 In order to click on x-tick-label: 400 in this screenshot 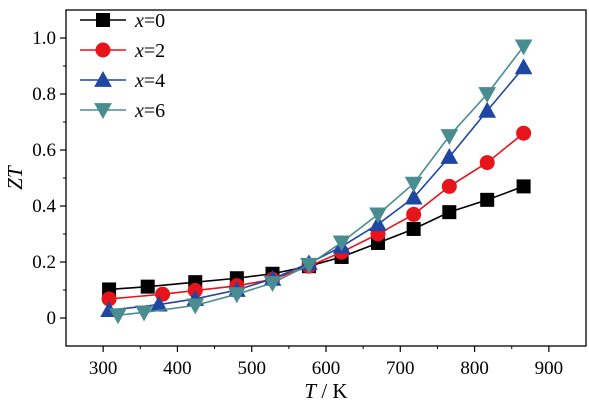, I will do `click(177, 368)`.